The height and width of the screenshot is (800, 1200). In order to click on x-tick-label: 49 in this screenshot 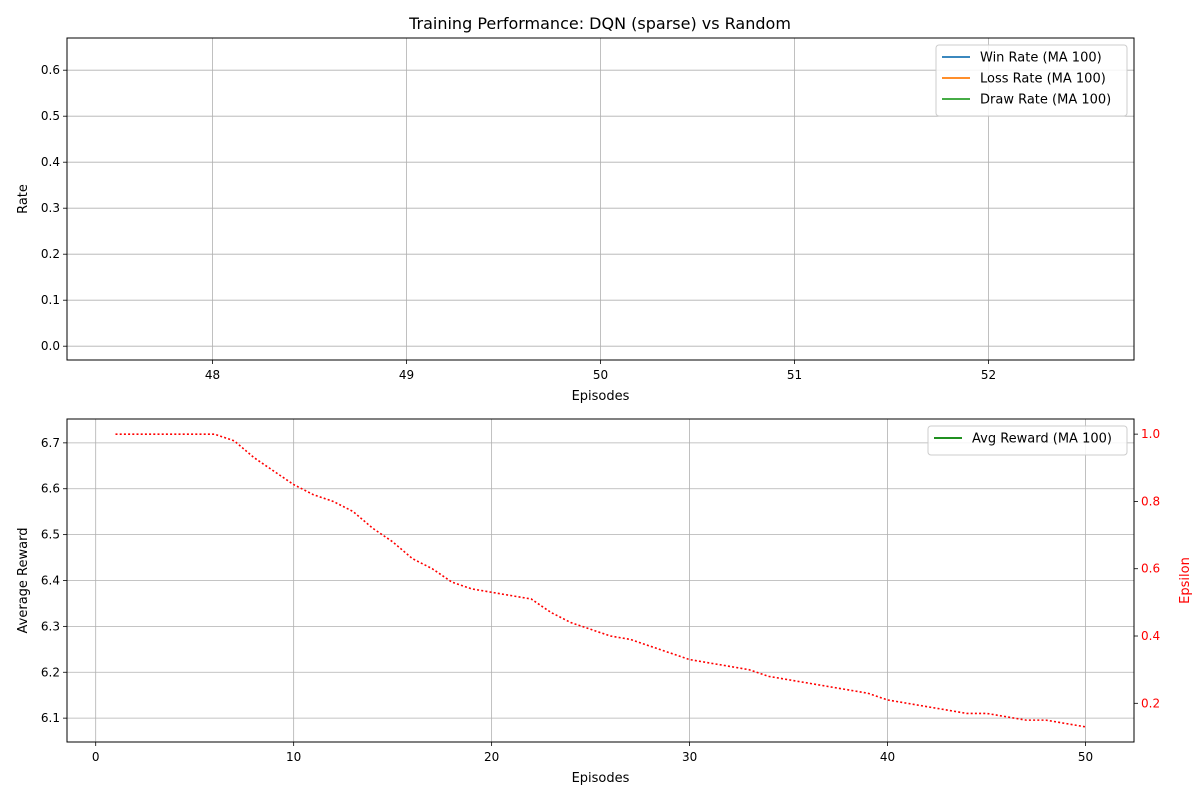, I will do `click(406, 375)`.